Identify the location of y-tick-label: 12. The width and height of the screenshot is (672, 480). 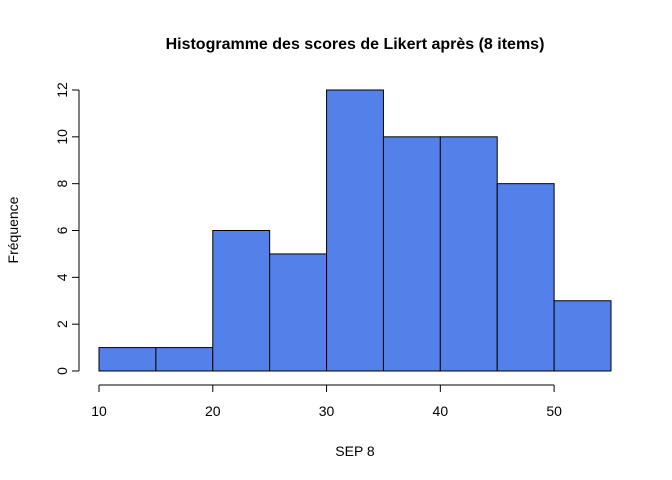
(62, 90).